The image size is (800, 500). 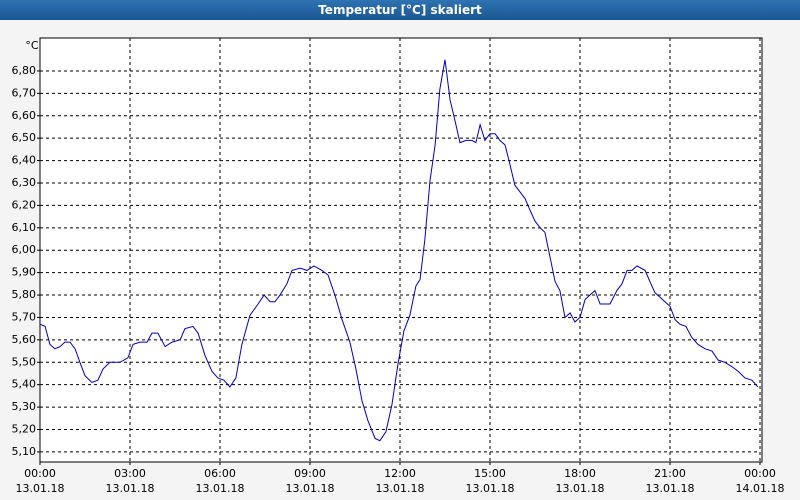 I want to click on x-tick-label: 03:00, so click(x=130, y=473).